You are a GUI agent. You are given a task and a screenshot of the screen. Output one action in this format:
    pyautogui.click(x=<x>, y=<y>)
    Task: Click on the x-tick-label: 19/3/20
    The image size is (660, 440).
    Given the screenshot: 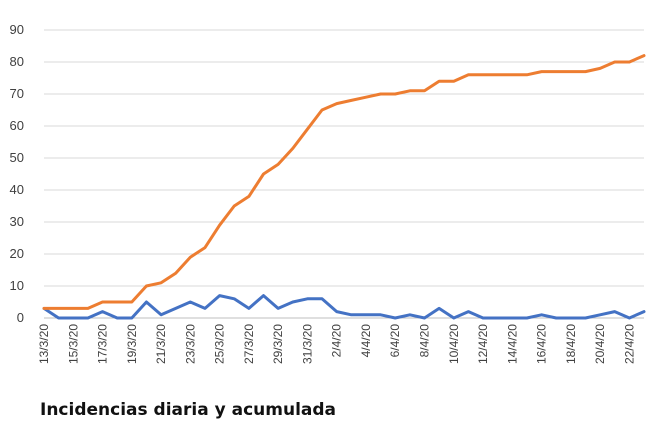 What is the action you would take?
    pyautogui.click(x=132, y=344)
    